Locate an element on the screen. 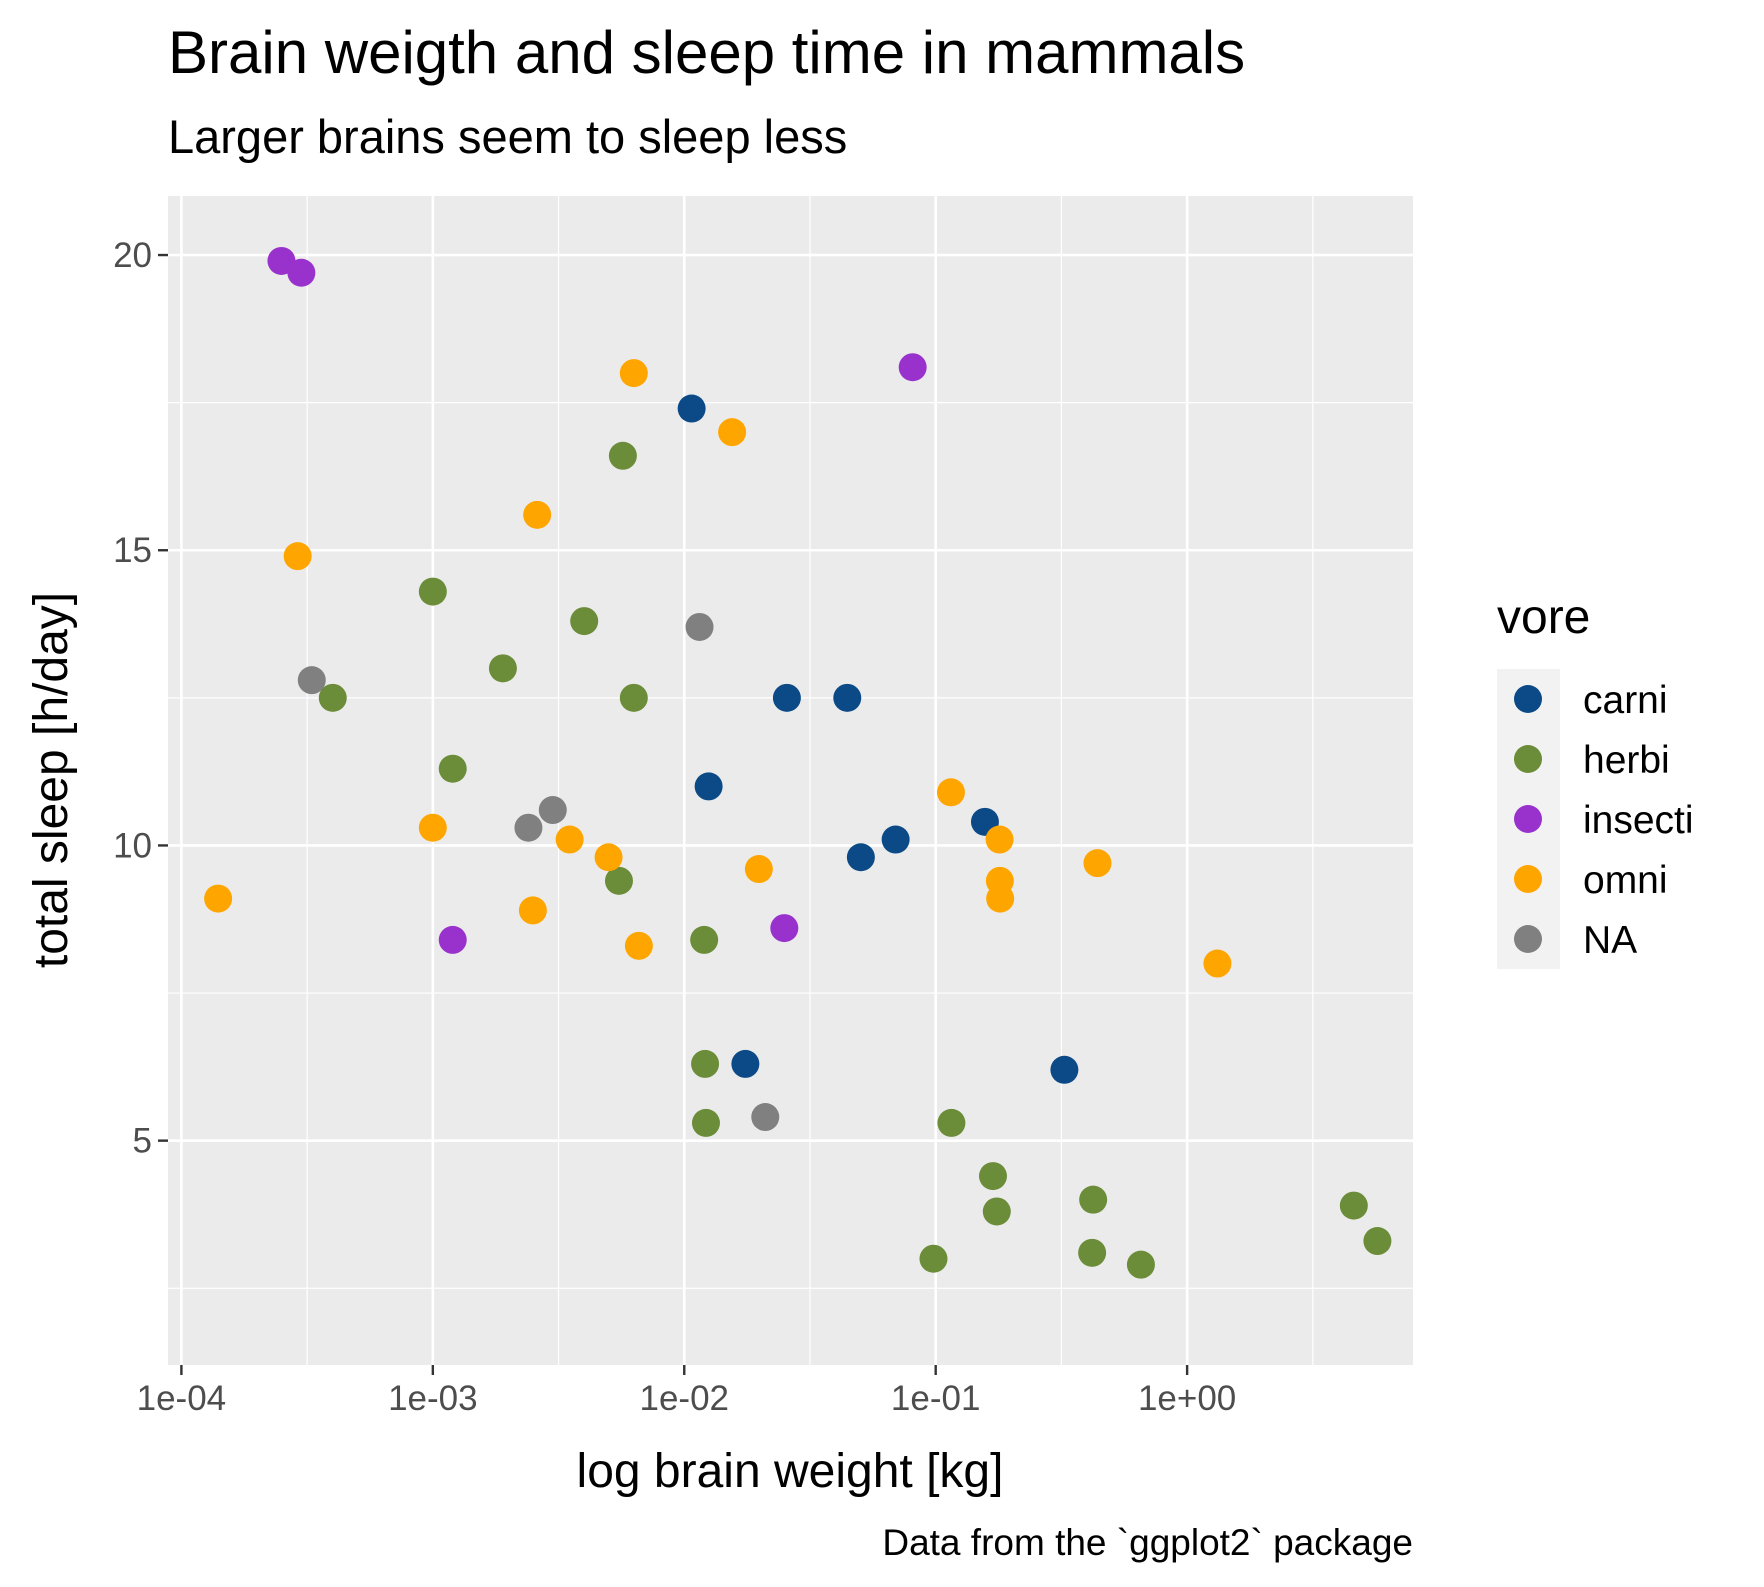 This screenshot has width=1764, height=1587. x-tick-label: 1e+00 is located at coordinates (1187, 1398).